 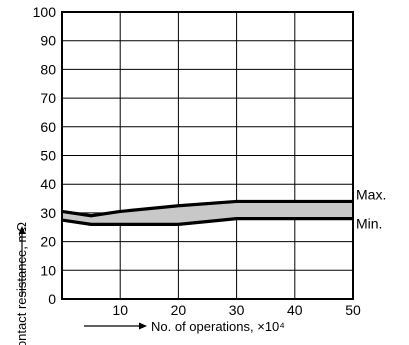 What do you see at coordinates (207, 221) in the screenshot?
I see `series-line-min` at bounding box center [207, 221].